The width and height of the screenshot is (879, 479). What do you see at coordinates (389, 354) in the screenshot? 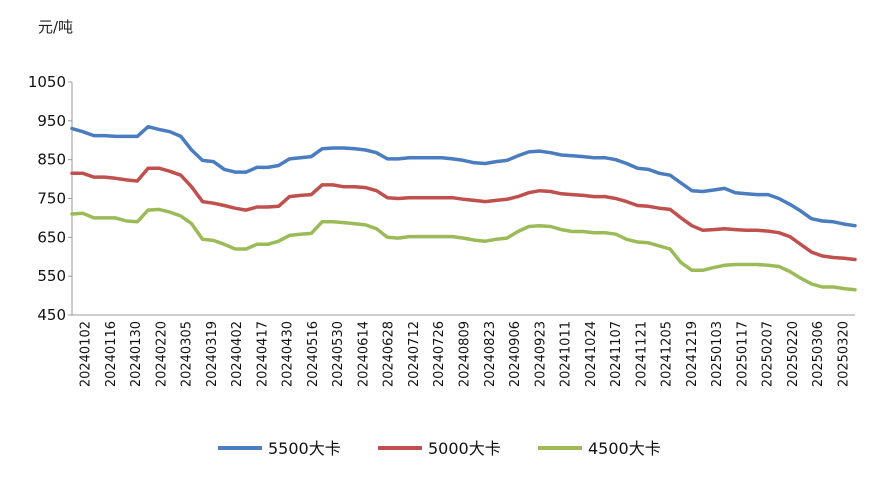
I see `x-tick-label: 20240628` at bounding box center [389, 354].